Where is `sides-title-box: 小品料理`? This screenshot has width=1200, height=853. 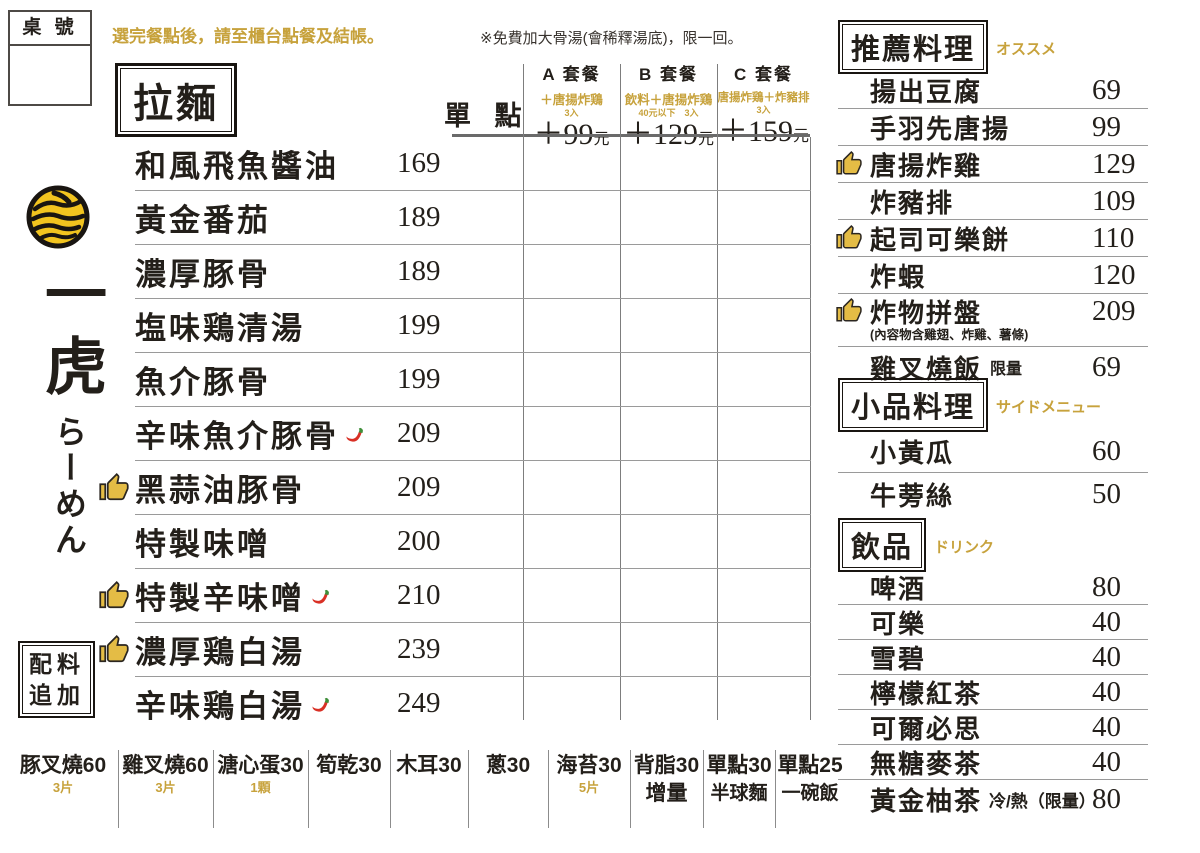 sides-title-box: 小品料理 is located at coordinates (913, 405).